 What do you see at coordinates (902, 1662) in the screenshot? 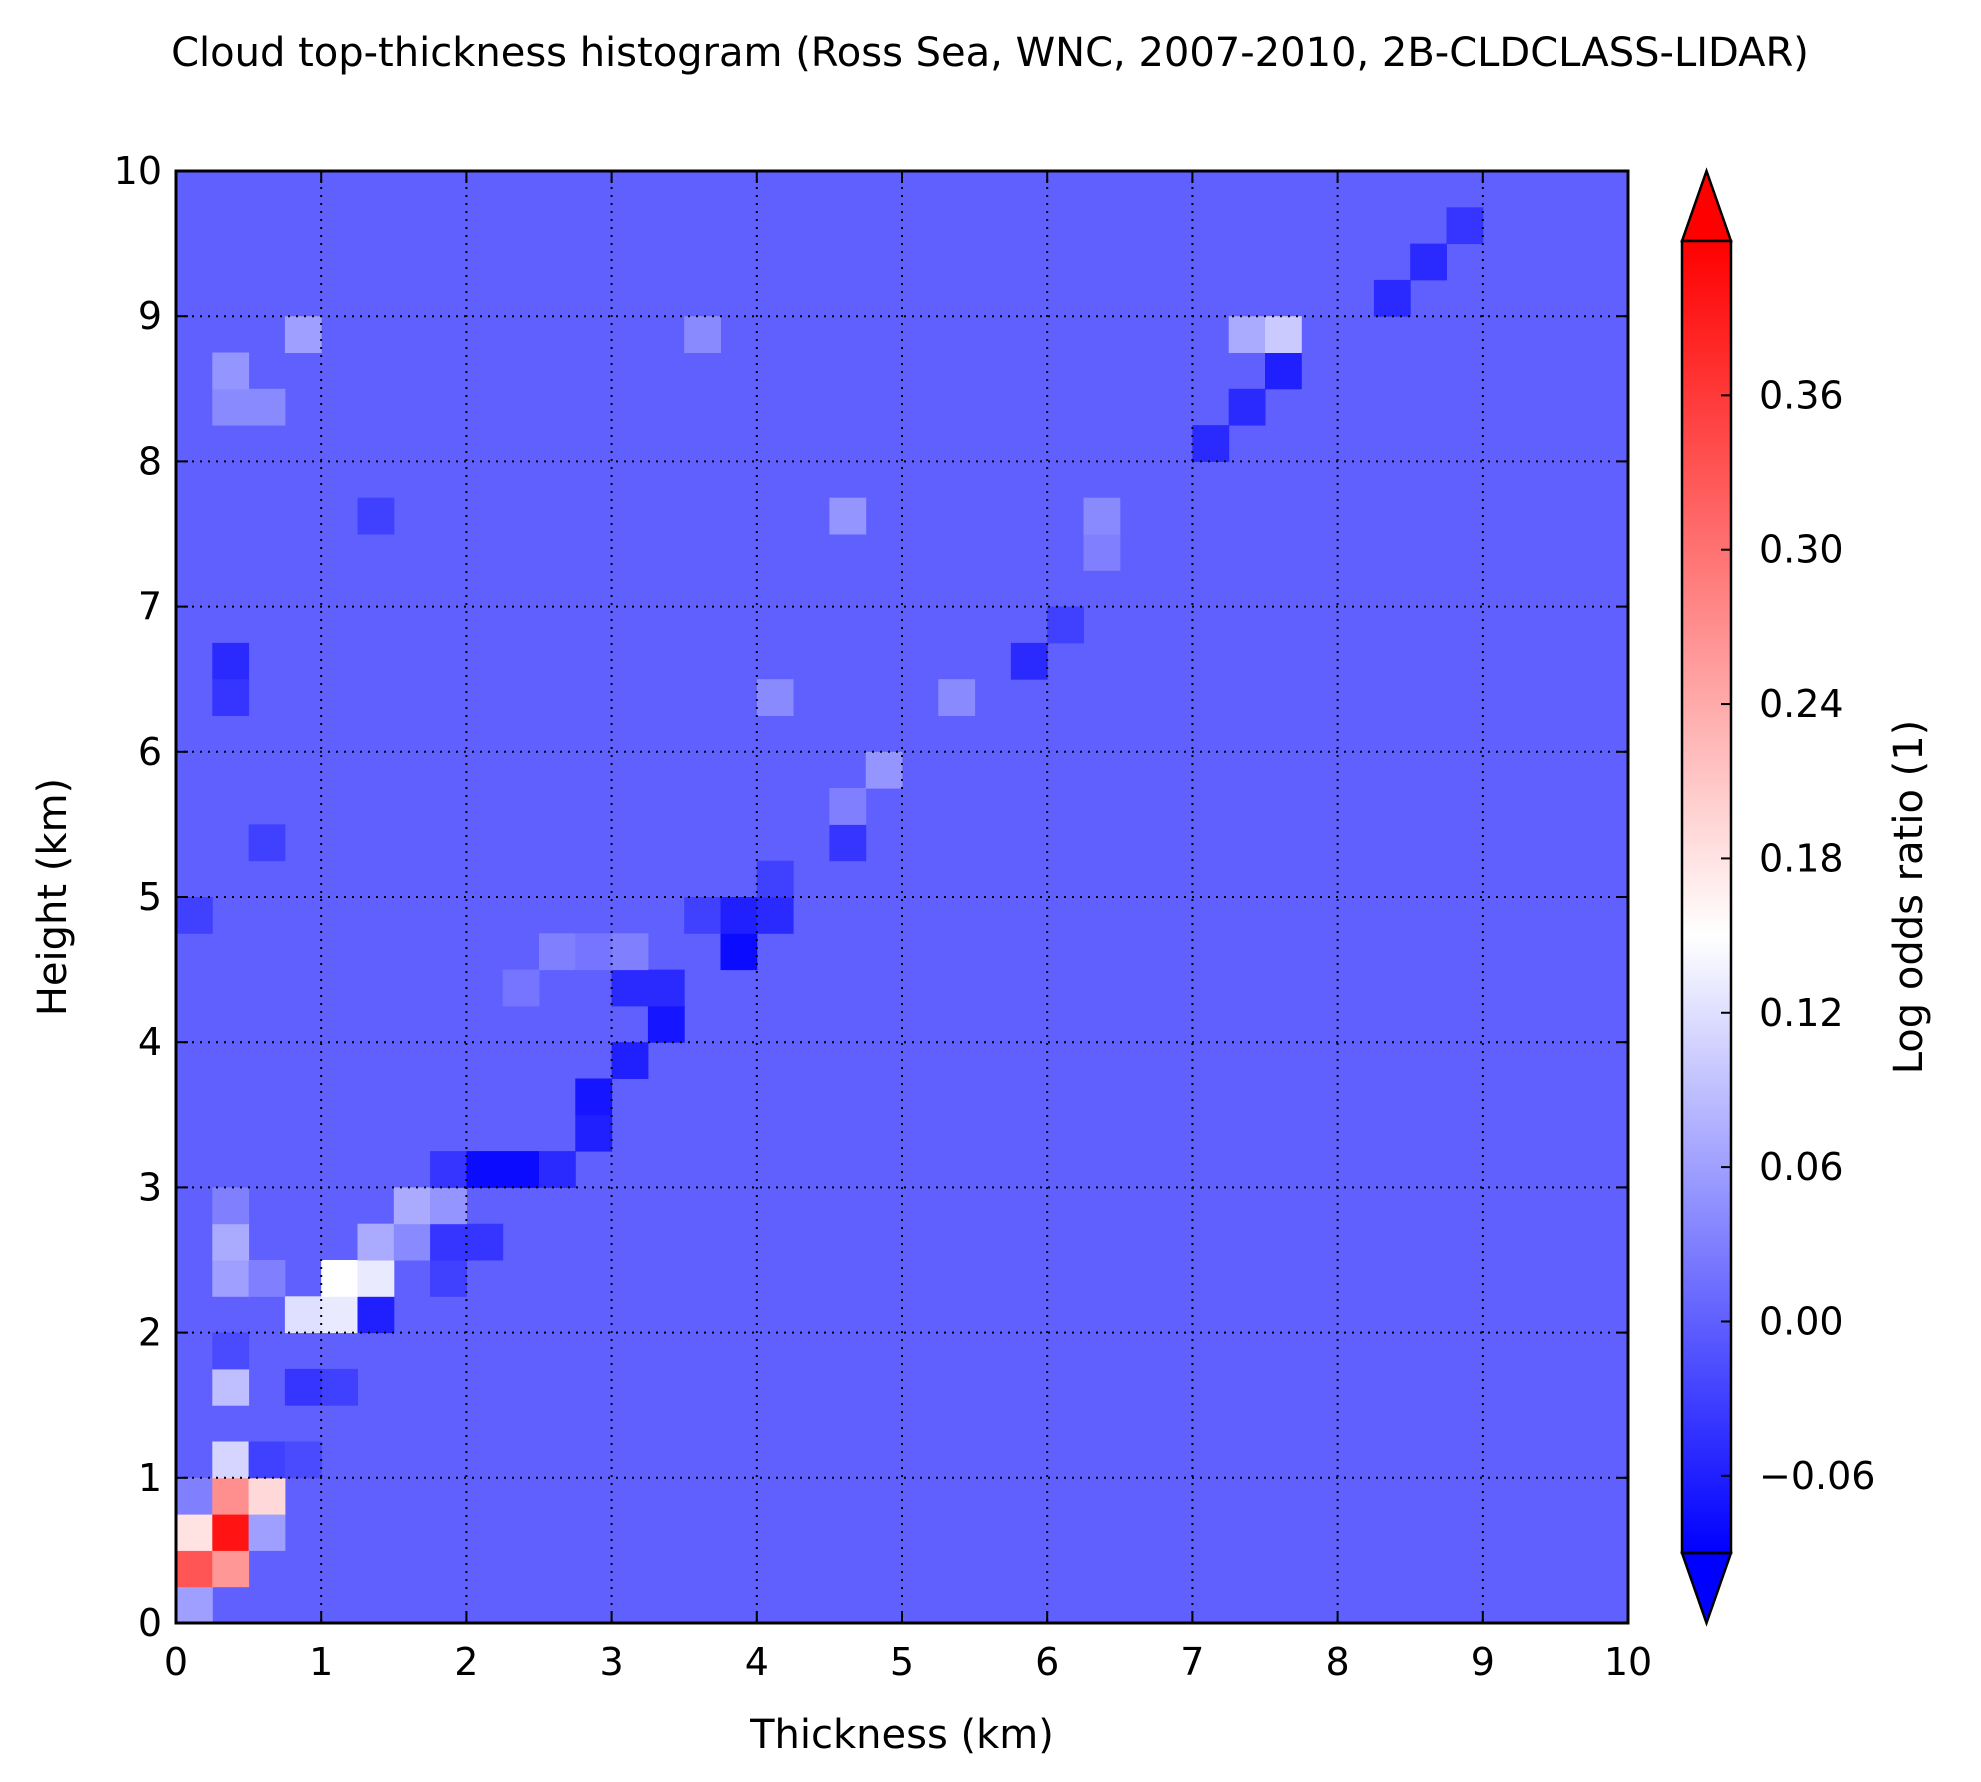
I see `x-tick-label: 5` at bounding box center [902, 1662].